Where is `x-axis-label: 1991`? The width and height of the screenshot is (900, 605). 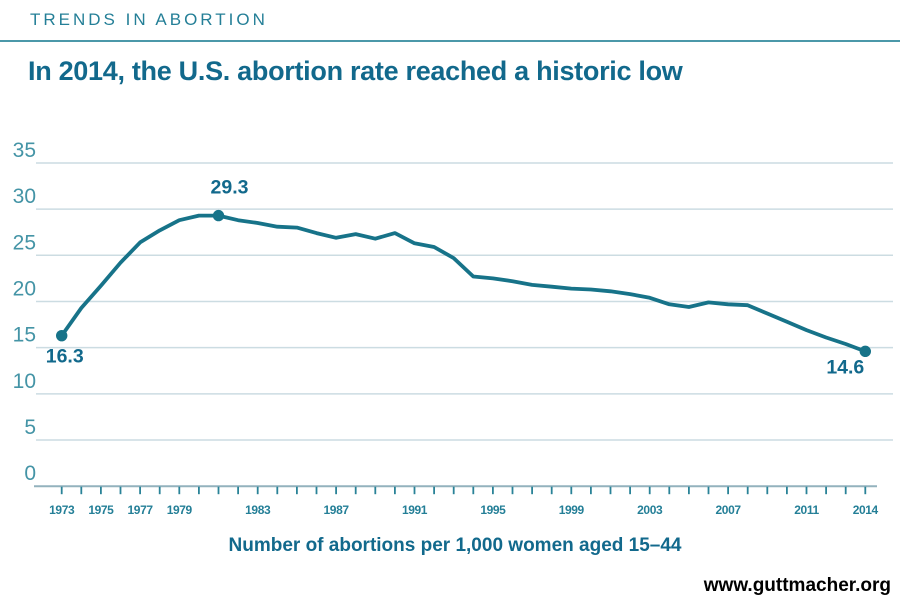 x-axis-label: 1991 is located at coordinates (415, 510).